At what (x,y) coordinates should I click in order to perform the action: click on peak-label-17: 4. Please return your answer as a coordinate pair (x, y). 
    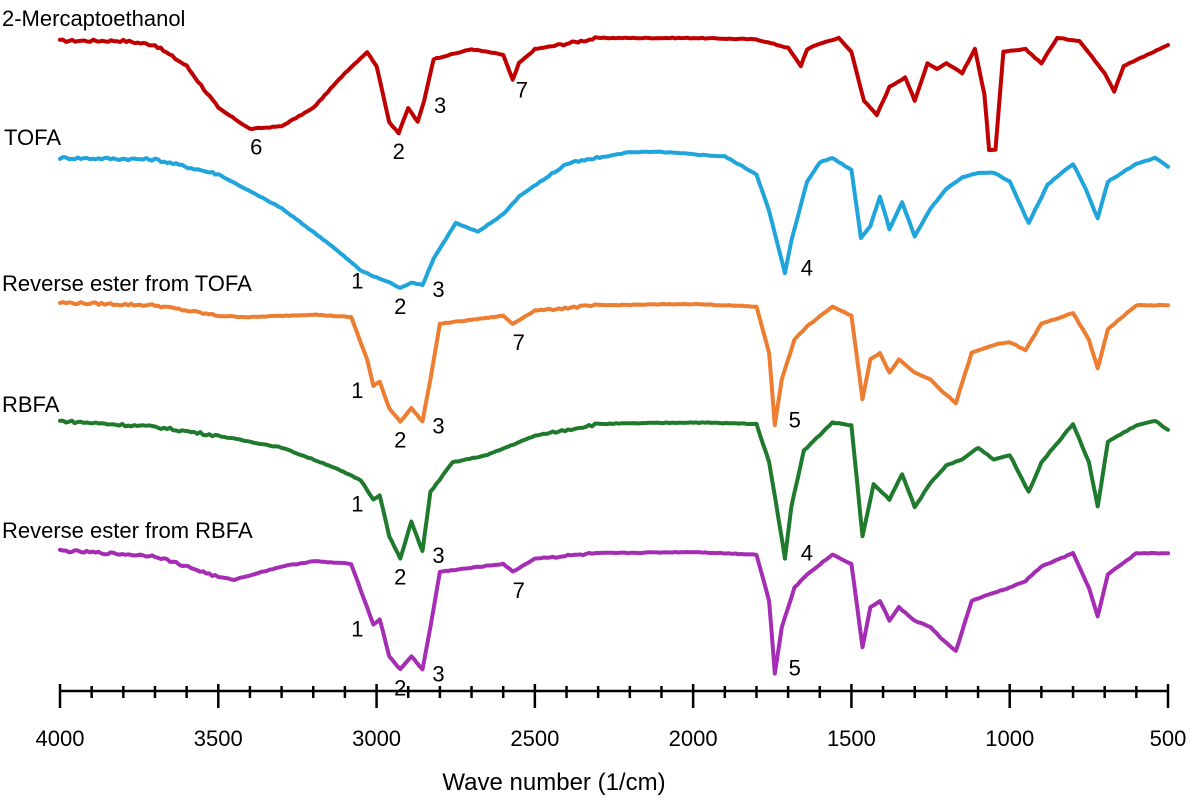
    Looking at the image, I should click on (807, 553).